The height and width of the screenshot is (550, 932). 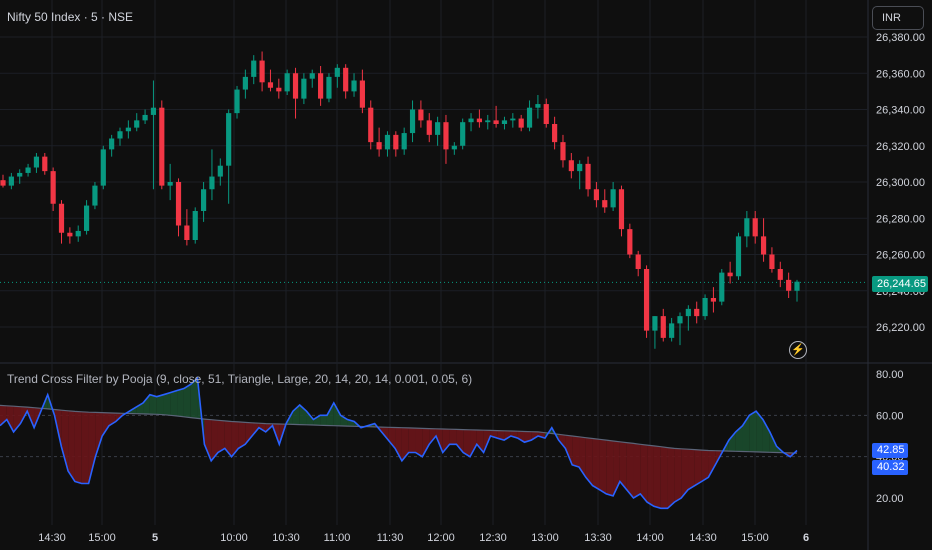 I want to click on time-tick-label: 15:00, so click(x=102, y=538).